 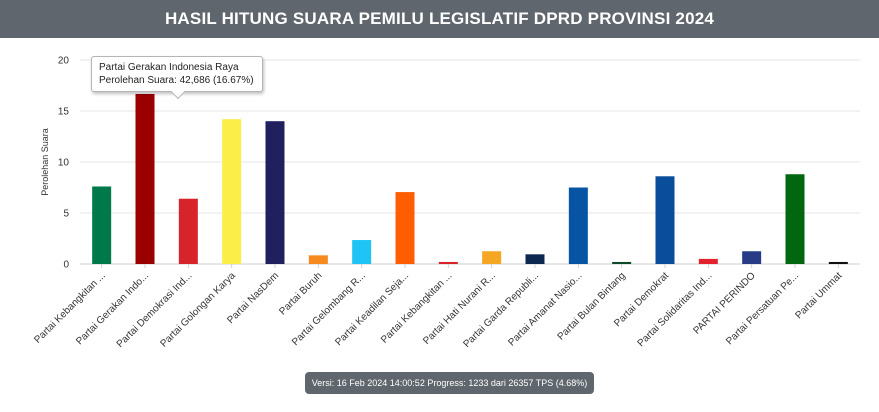 What do you see at coordinates (818, 295) in the screenshot?
I see `x-tick-label: Partai Ummat` at bounding box center [818, 295].